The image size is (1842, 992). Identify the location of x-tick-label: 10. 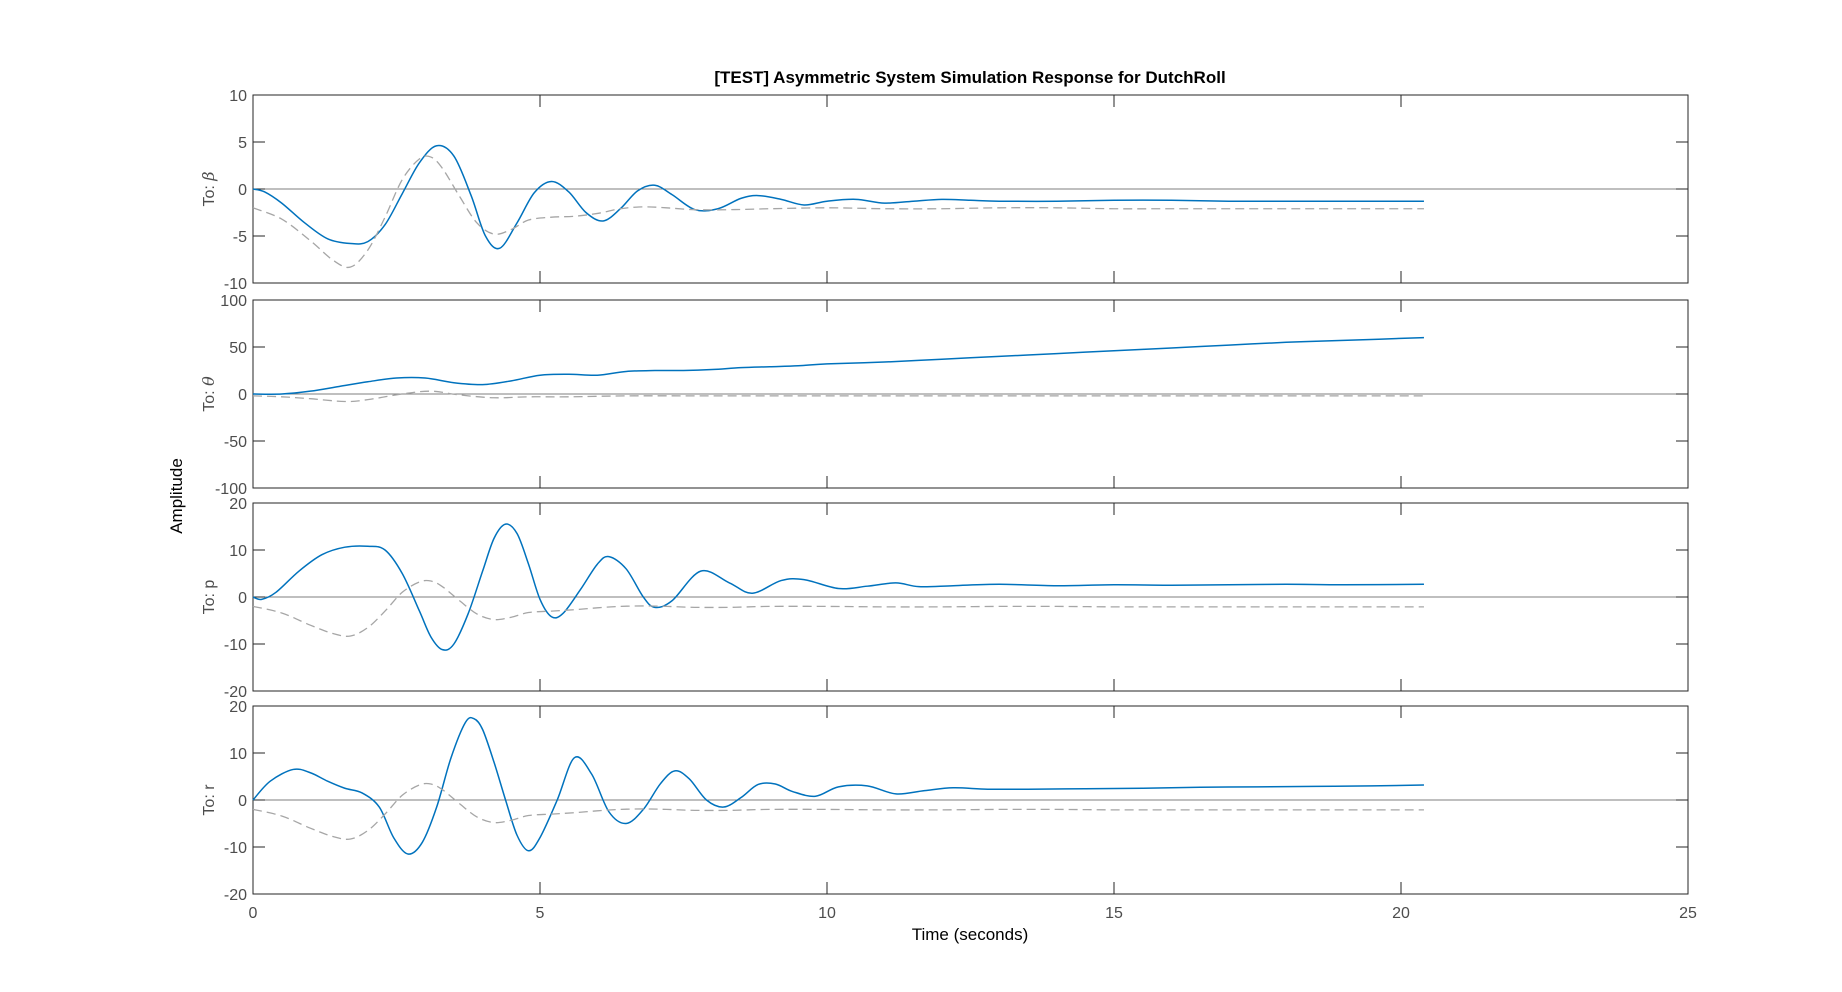
(827, 913).